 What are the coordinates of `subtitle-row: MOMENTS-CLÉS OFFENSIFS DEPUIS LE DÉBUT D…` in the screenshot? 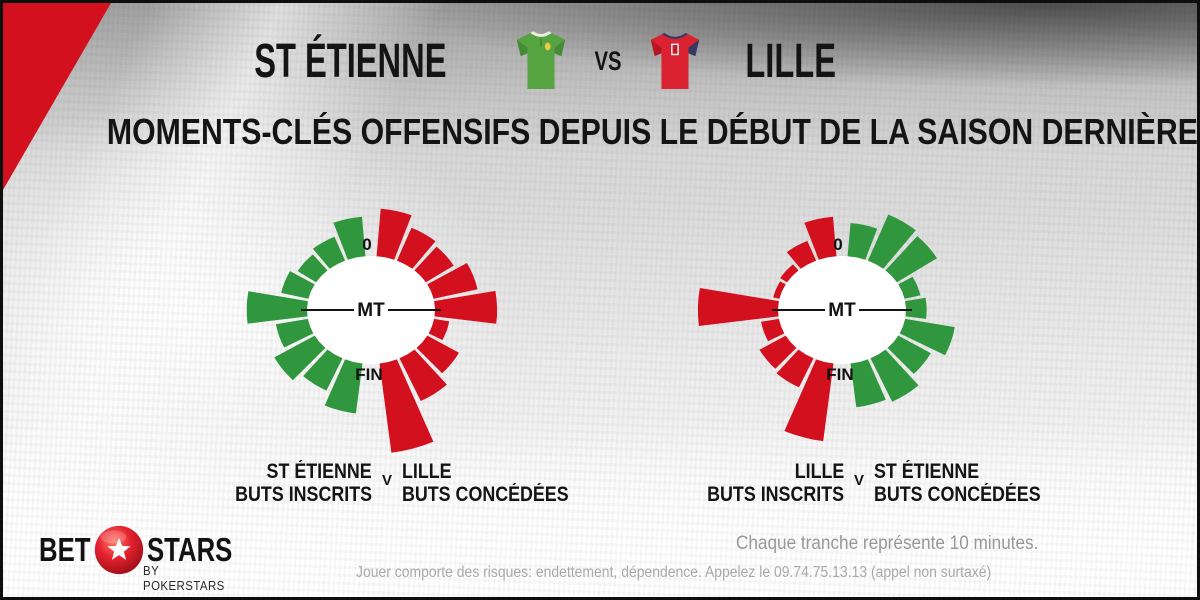 It's located at (600, 132).